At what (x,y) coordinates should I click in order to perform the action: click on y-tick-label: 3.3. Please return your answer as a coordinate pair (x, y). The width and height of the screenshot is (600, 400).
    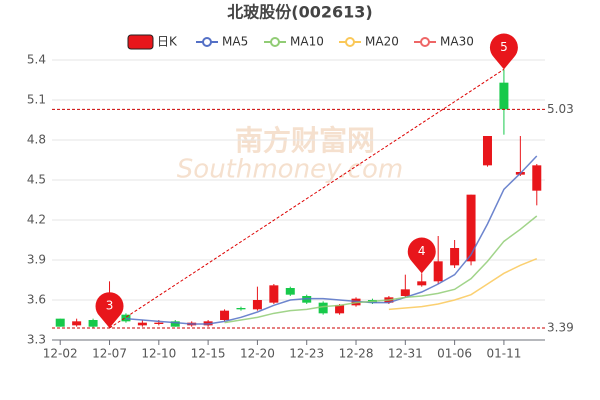
    Looking at the image, I should click on (36, 340).